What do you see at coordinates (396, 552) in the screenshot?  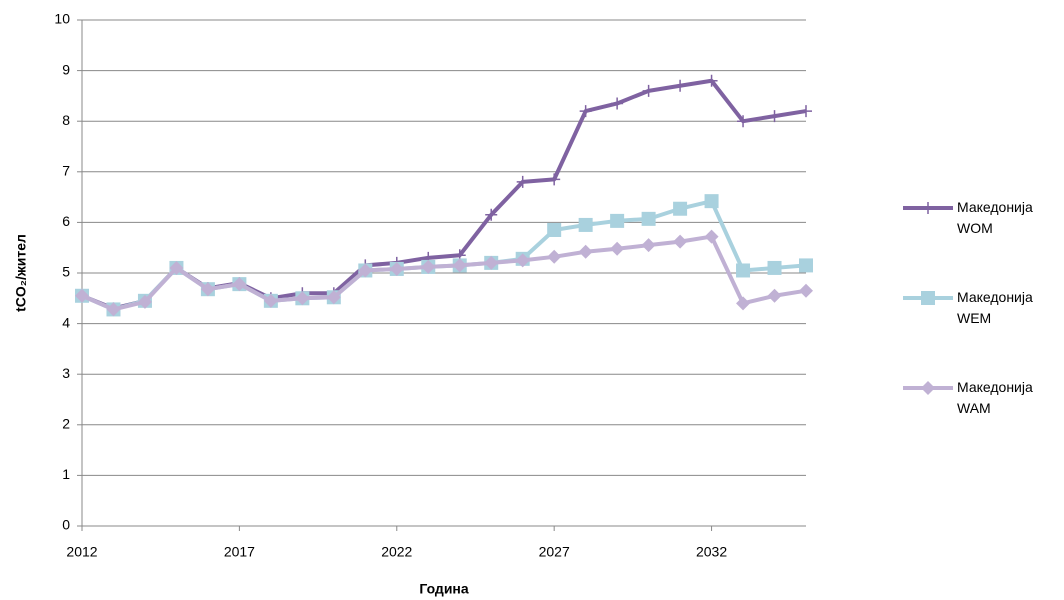 I see `x-tick-label: 2022` at bounding box center [396, 552].